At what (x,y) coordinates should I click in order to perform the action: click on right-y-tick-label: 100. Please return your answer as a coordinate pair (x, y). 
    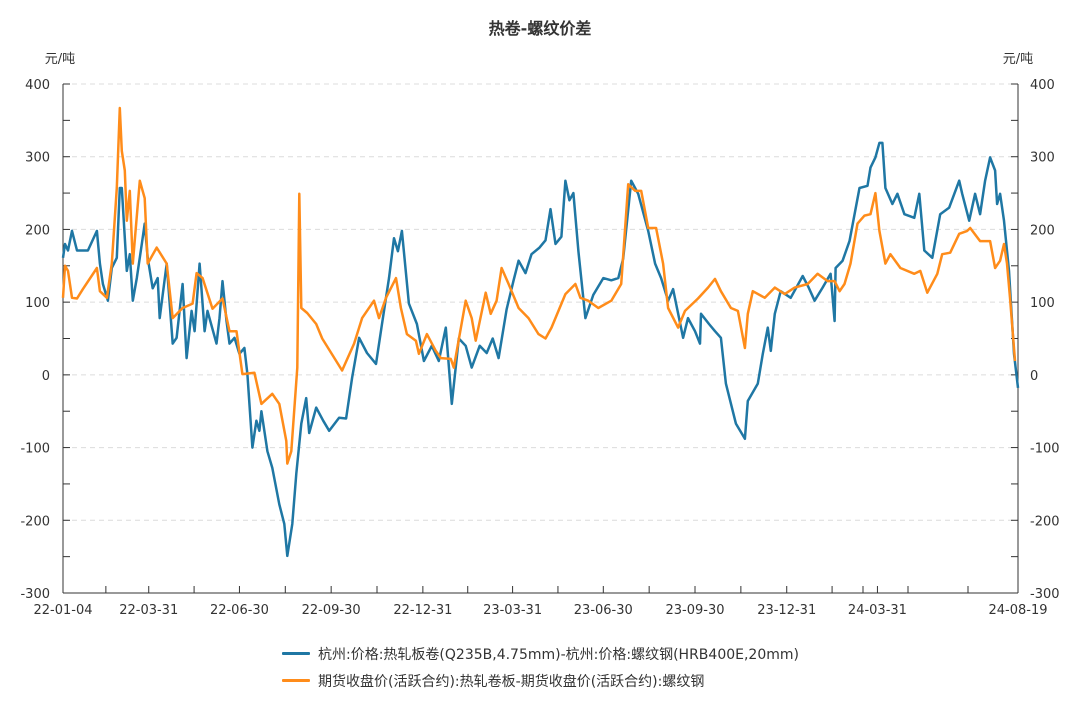
    Looking at the image, I should click on (1042, 303).